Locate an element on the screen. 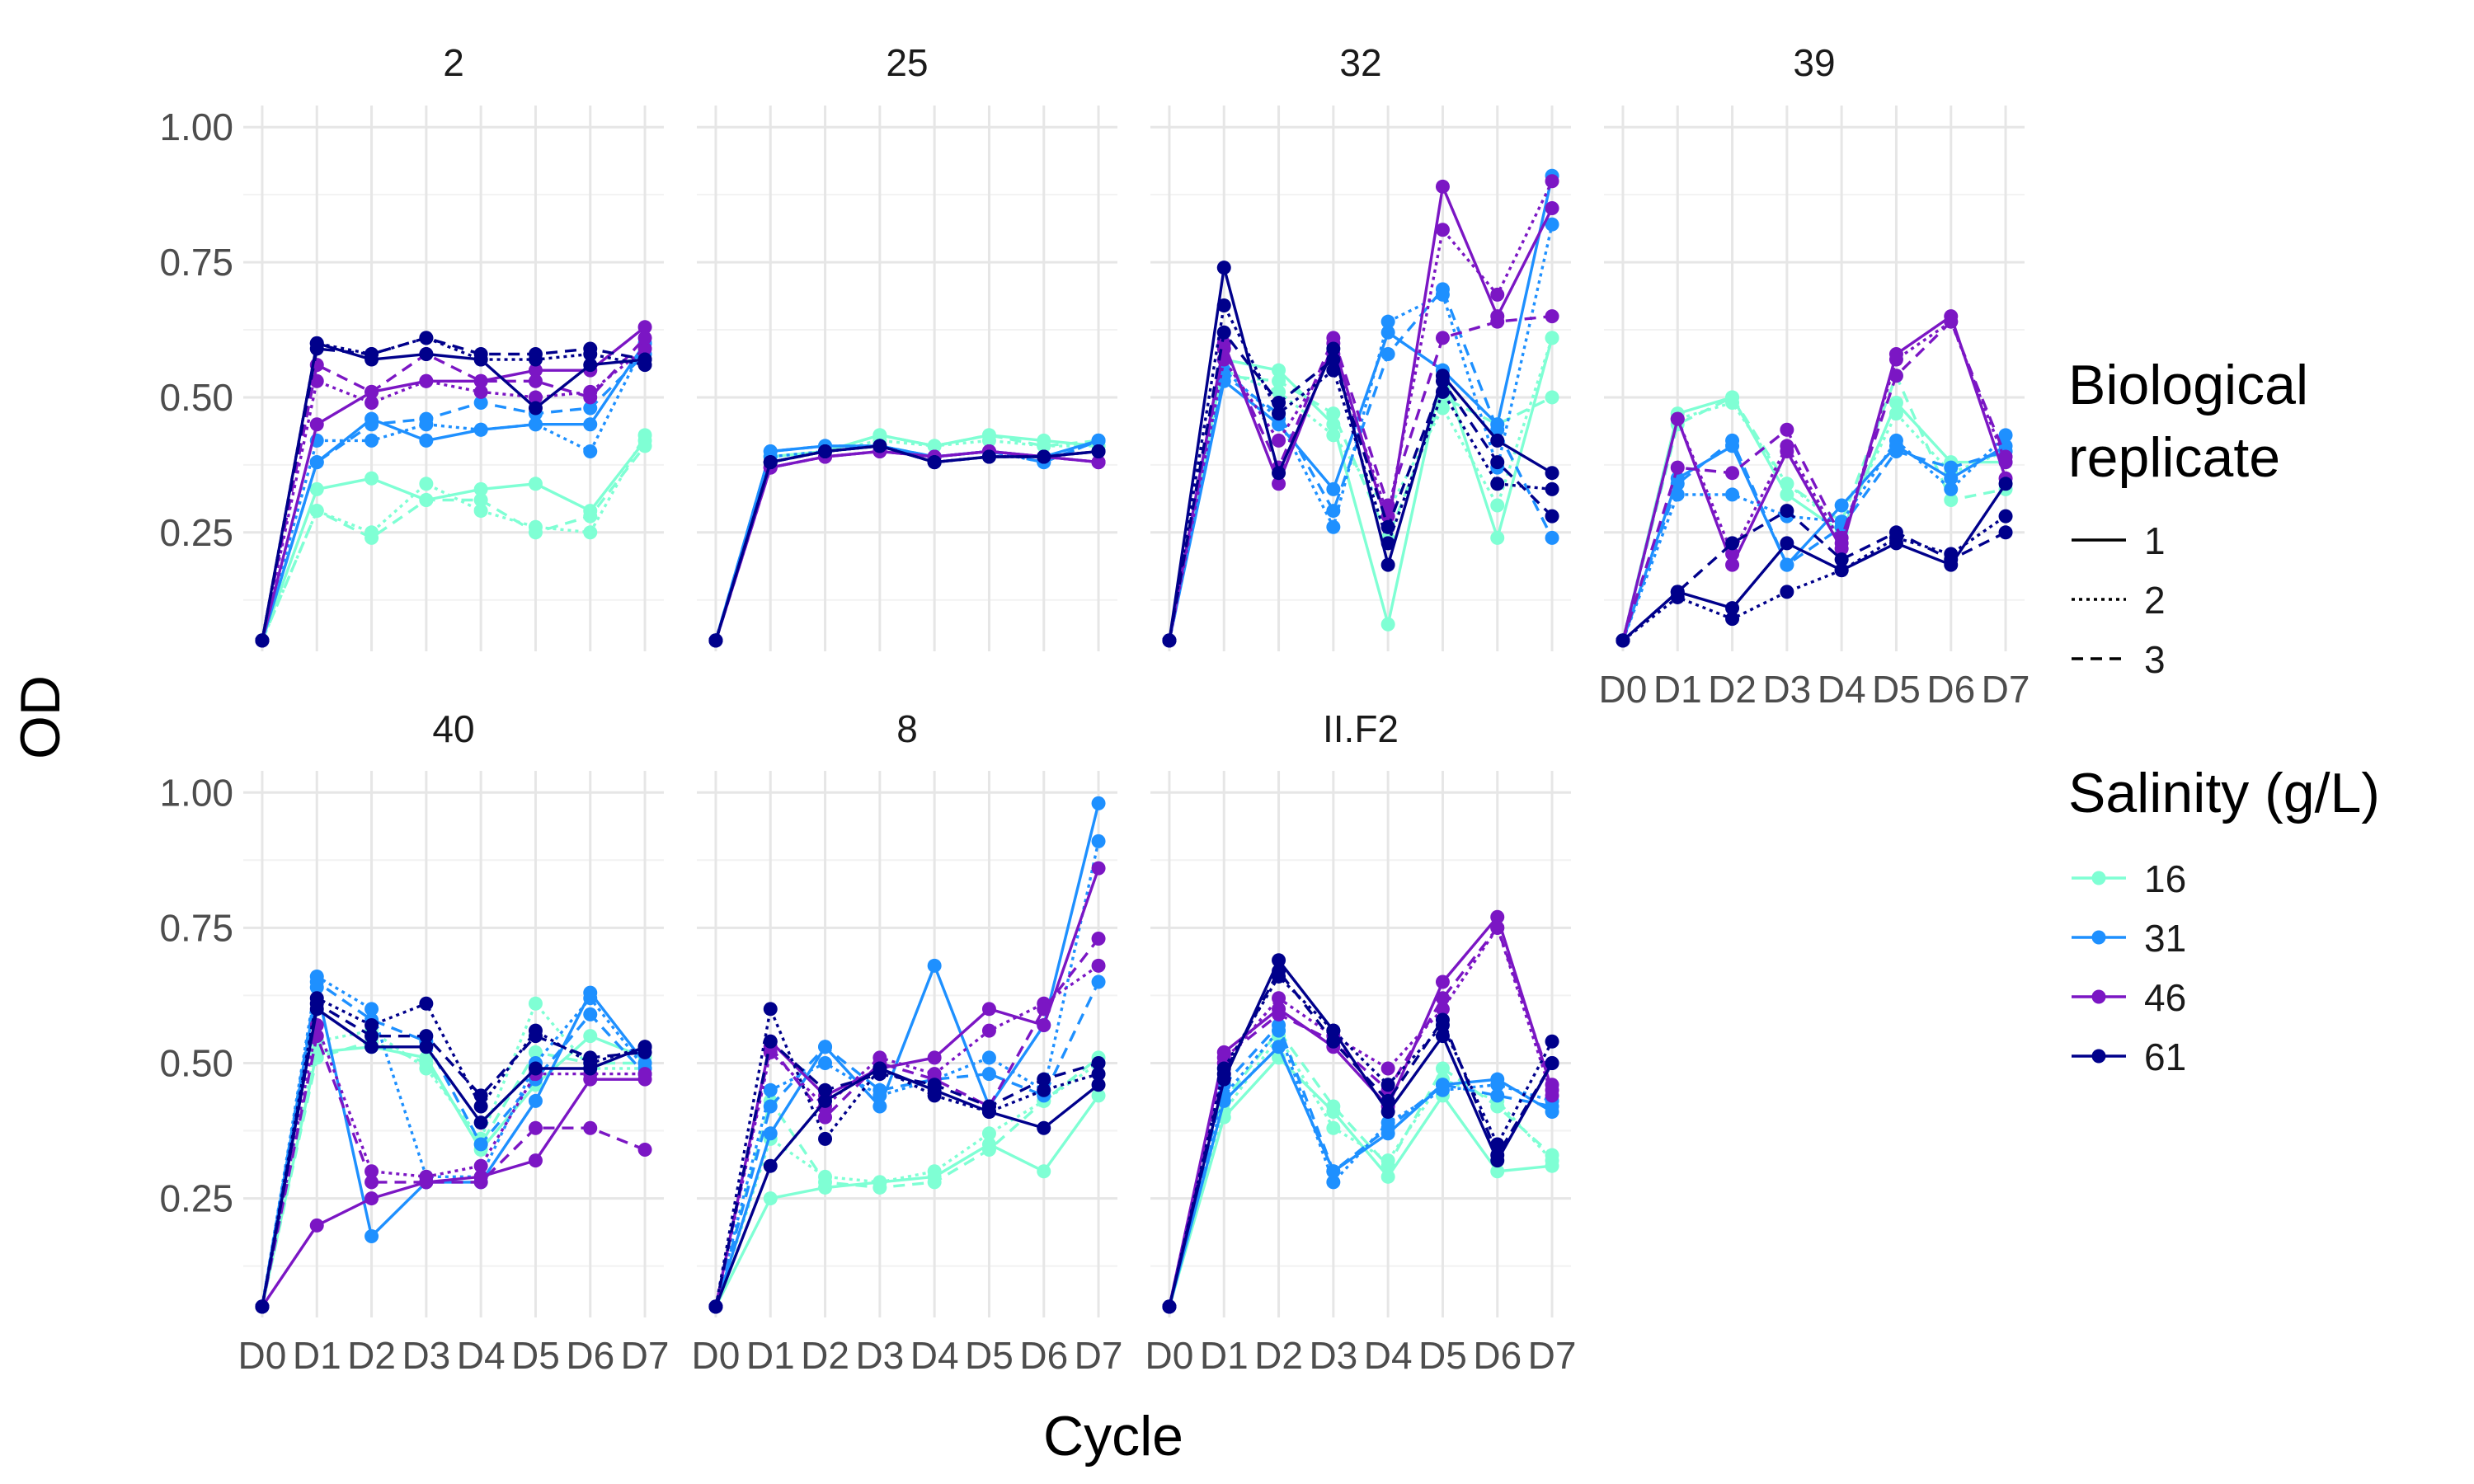  facet-title: 39 is located at coordinates (1814, 62).